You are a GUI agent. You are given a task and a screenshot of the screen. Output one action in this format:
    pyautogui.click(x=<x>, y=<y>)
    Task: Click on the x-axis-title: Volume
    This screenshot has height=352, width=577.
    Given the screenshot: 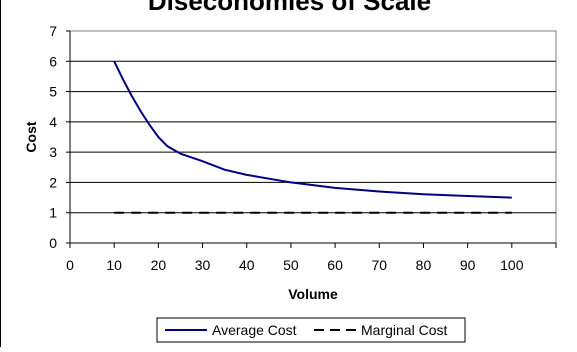 What is the action you would take?
    pyautogui.click(x=313, y=294)
    